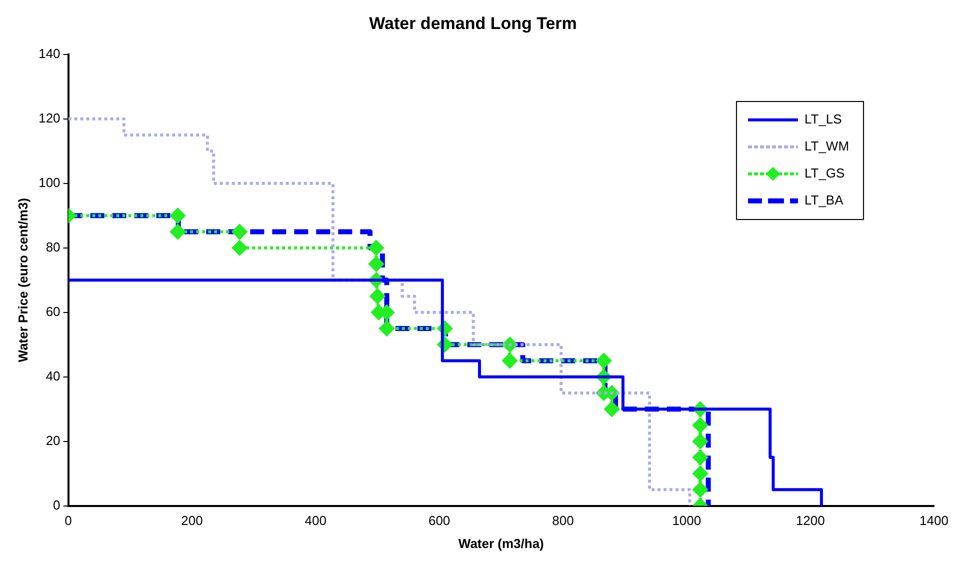 This screenshot has width=962, height=568. Describe the element at coordinates (53, 376) in the screenshot. I see `y-tick-label: 40` at that location.